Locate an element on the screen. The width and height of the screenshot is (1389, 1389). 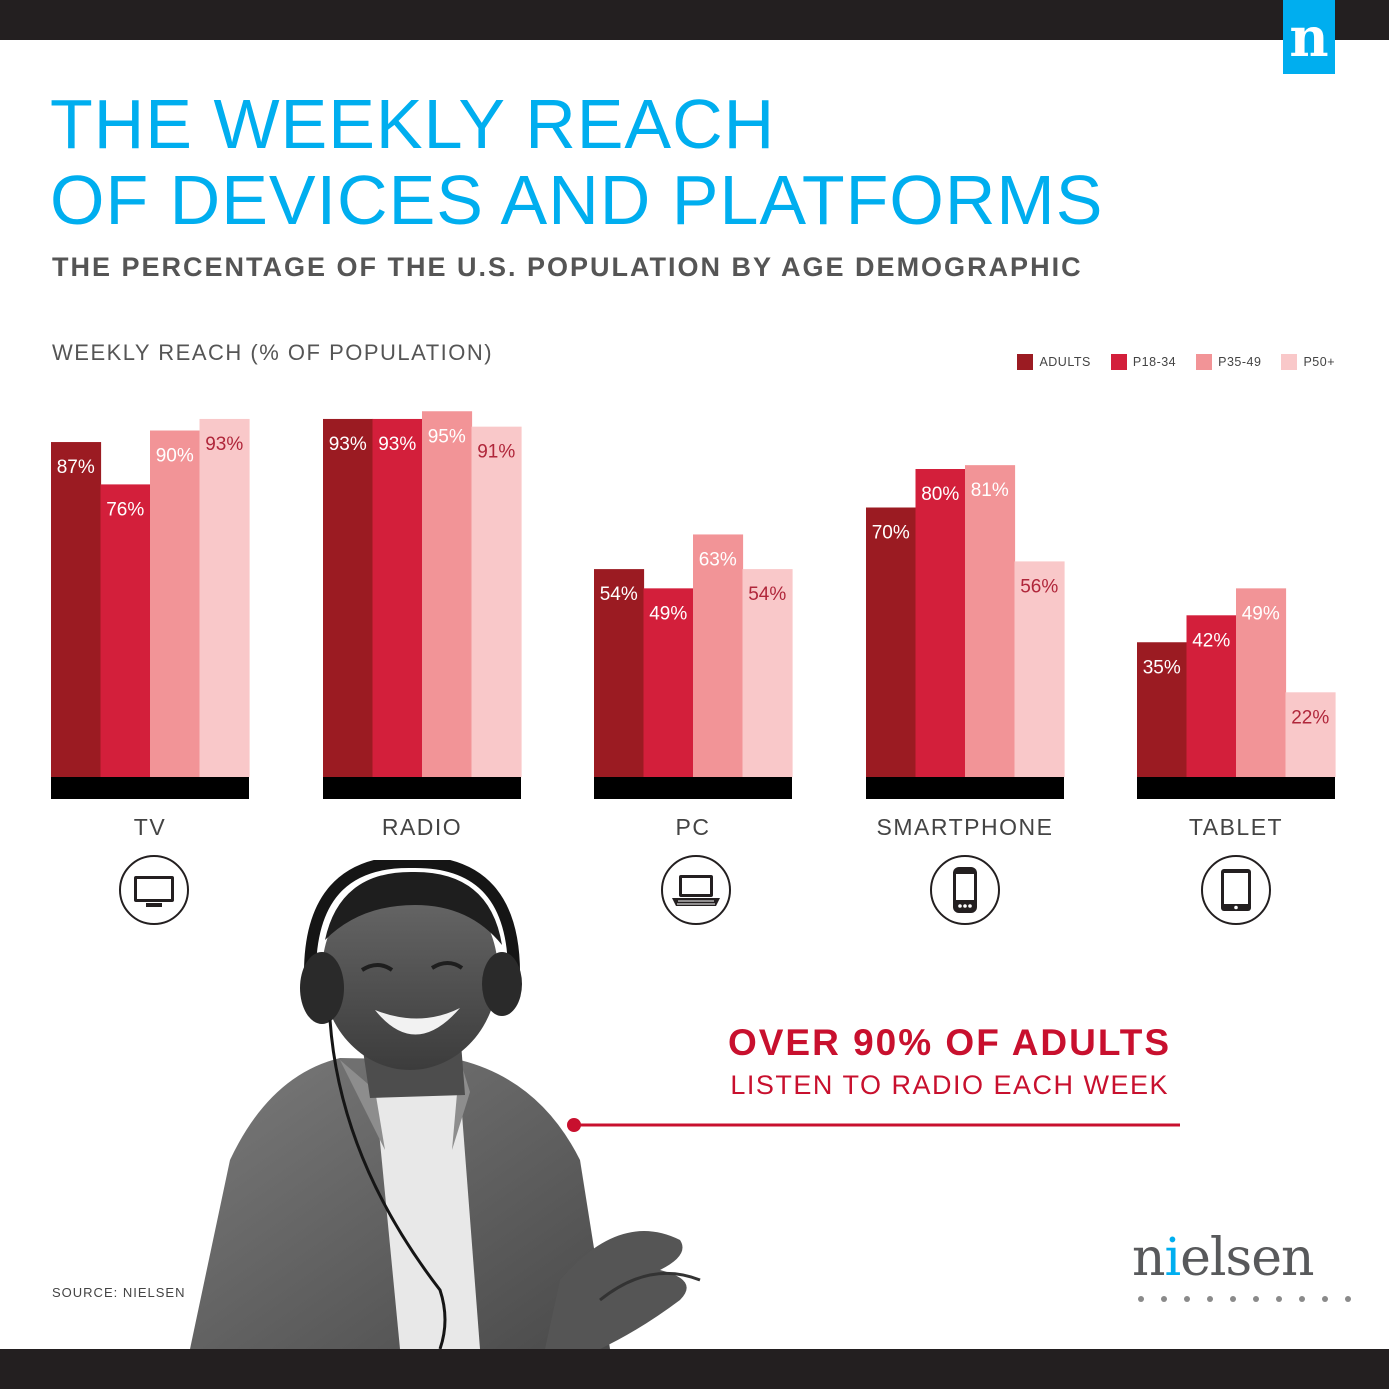
legend-swatch-p50-plus is located at coordinates (1289, 362).